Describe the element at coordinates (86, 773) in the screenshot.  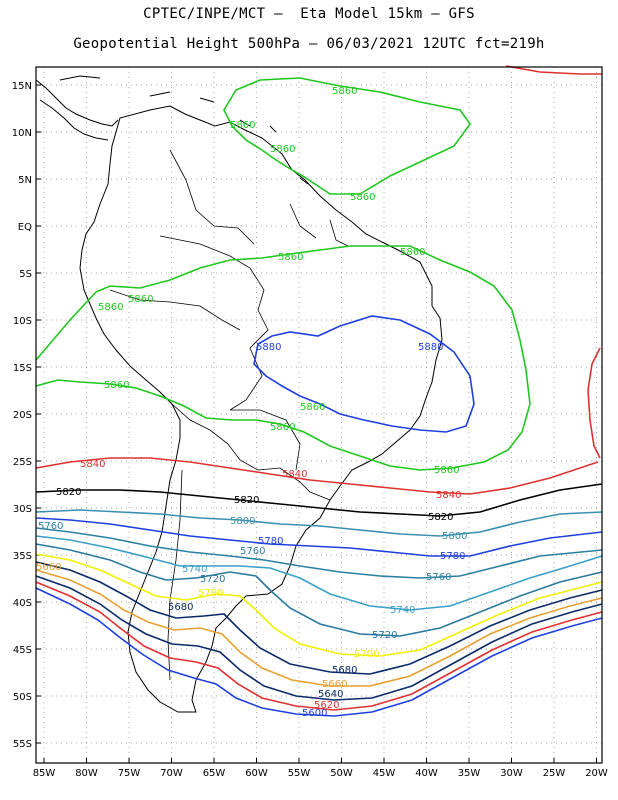
I see `longitude-label: 80W` at that location.